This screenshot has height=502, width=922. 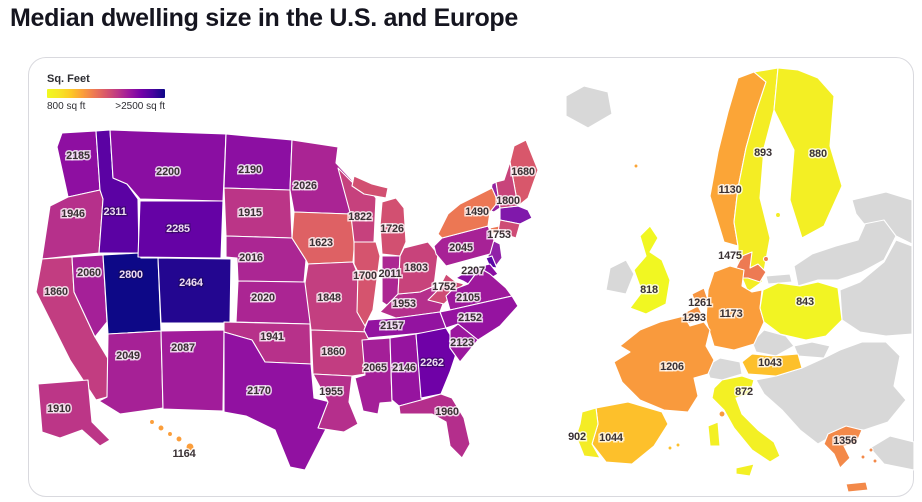 I want to click on region-eastern-europe, so click(x=876, y=288).